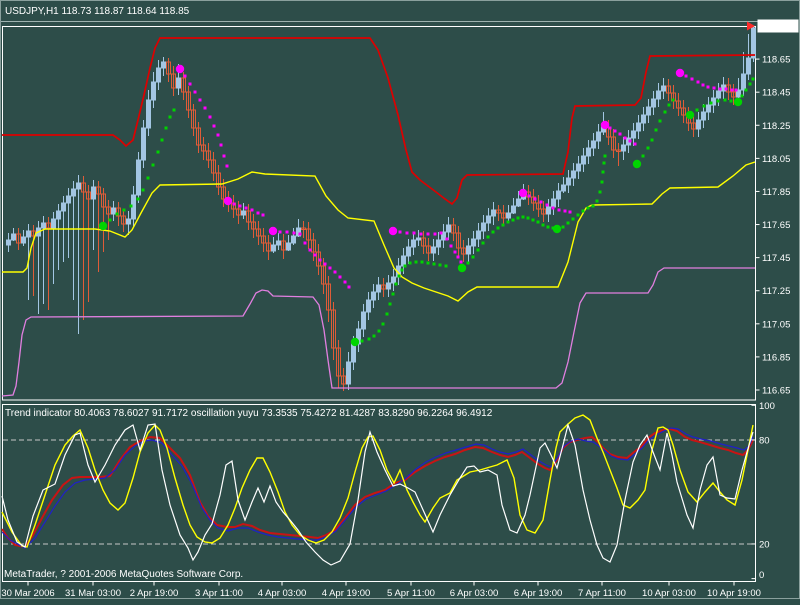 This screenshot has height=605, width=800. What do you see at coordinates (776, 60) in the screenshot?
I see `price-tick-label: 118.65` at bounding box center [776, 60].